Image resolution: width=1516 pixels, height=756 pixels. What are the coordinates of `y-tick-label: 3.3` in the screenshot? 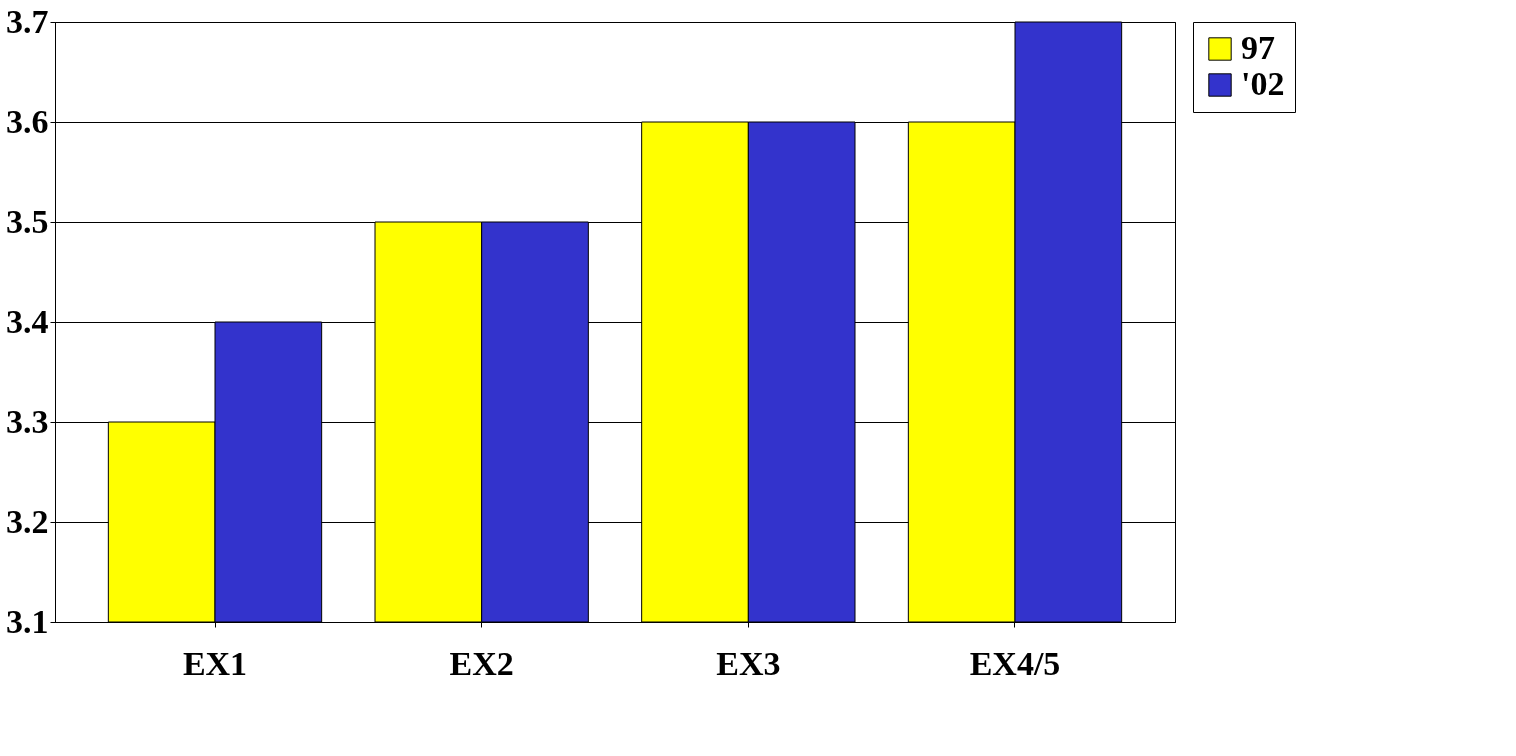 It's located at (27, 421).